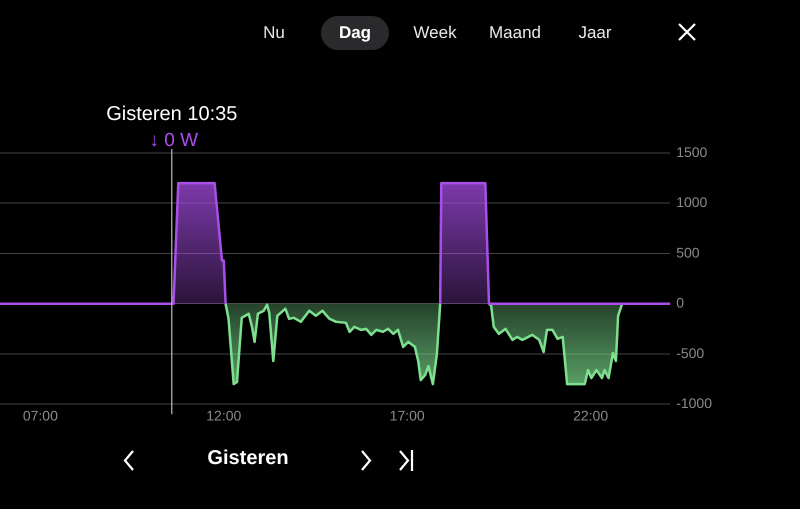  What do you see at coordinates (515, 33) in the screenshot?
I see `text: Maand` at bounding box center [515, 33].